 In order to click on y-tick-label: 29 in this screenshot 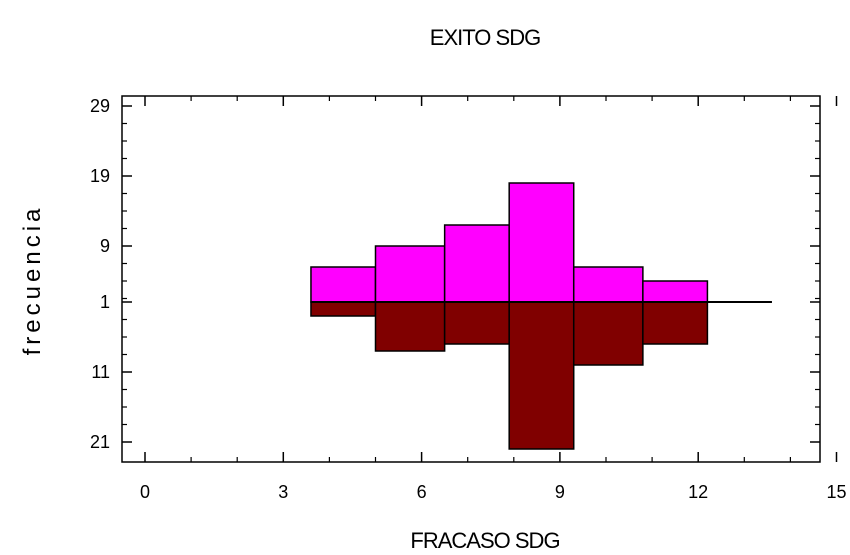, I will do `click(100, 106)`.